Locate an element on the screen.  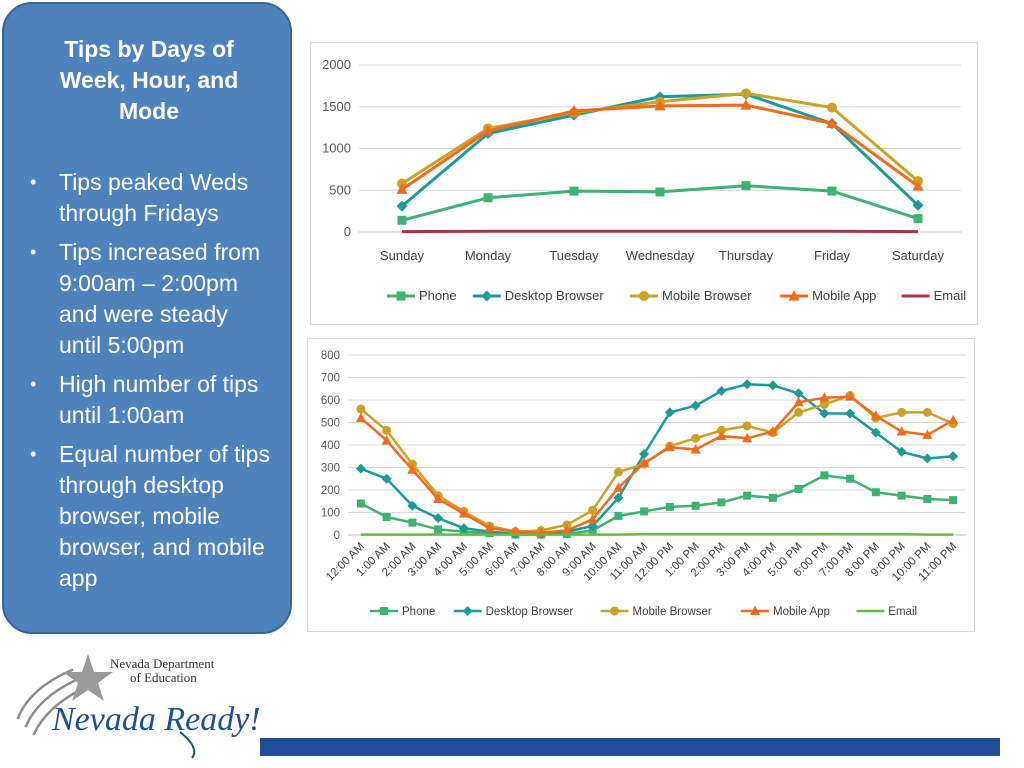
series-mobile-browser is located at coordinates (657, 464).